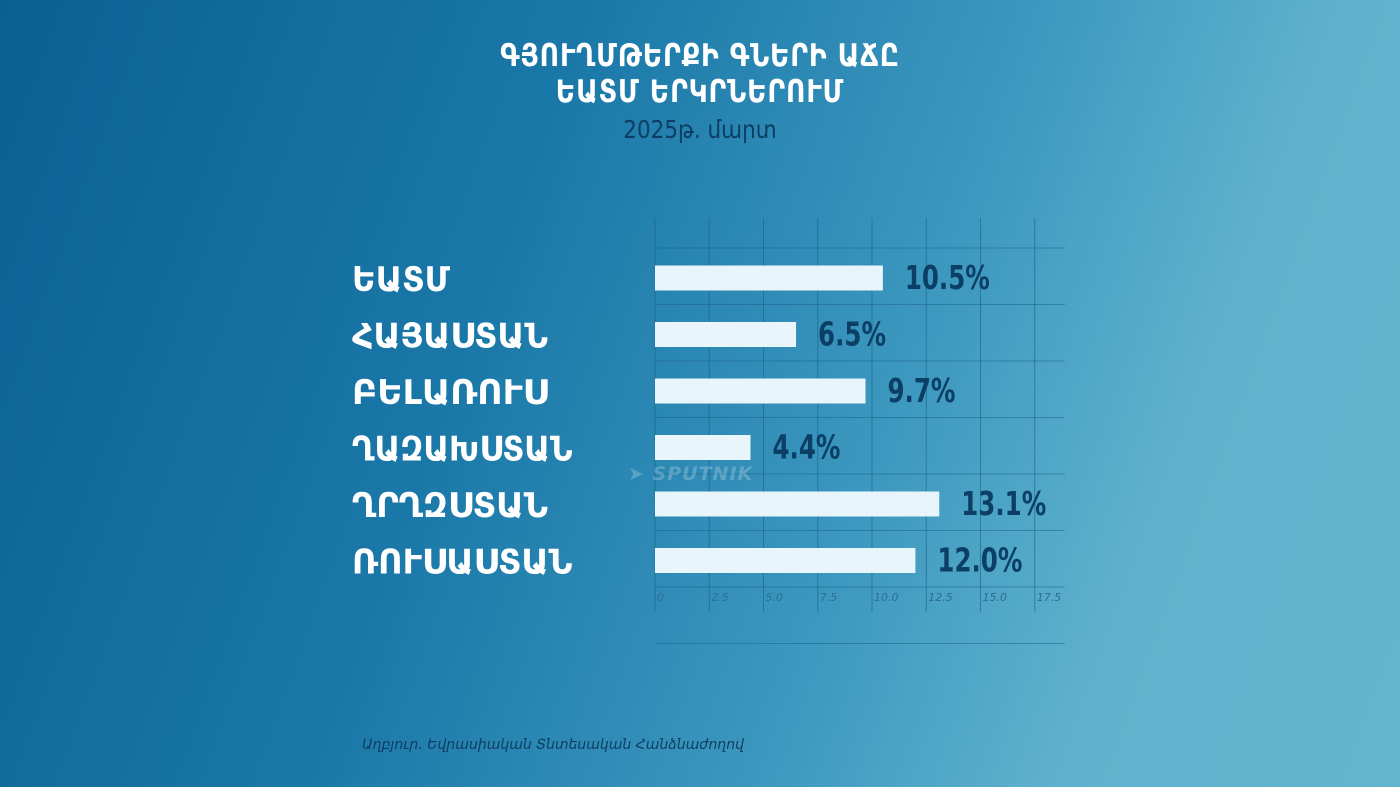  Describe the element at coordinates (940, 597) in the screenshot. I see `x-tick-label: 12.5` at that location.